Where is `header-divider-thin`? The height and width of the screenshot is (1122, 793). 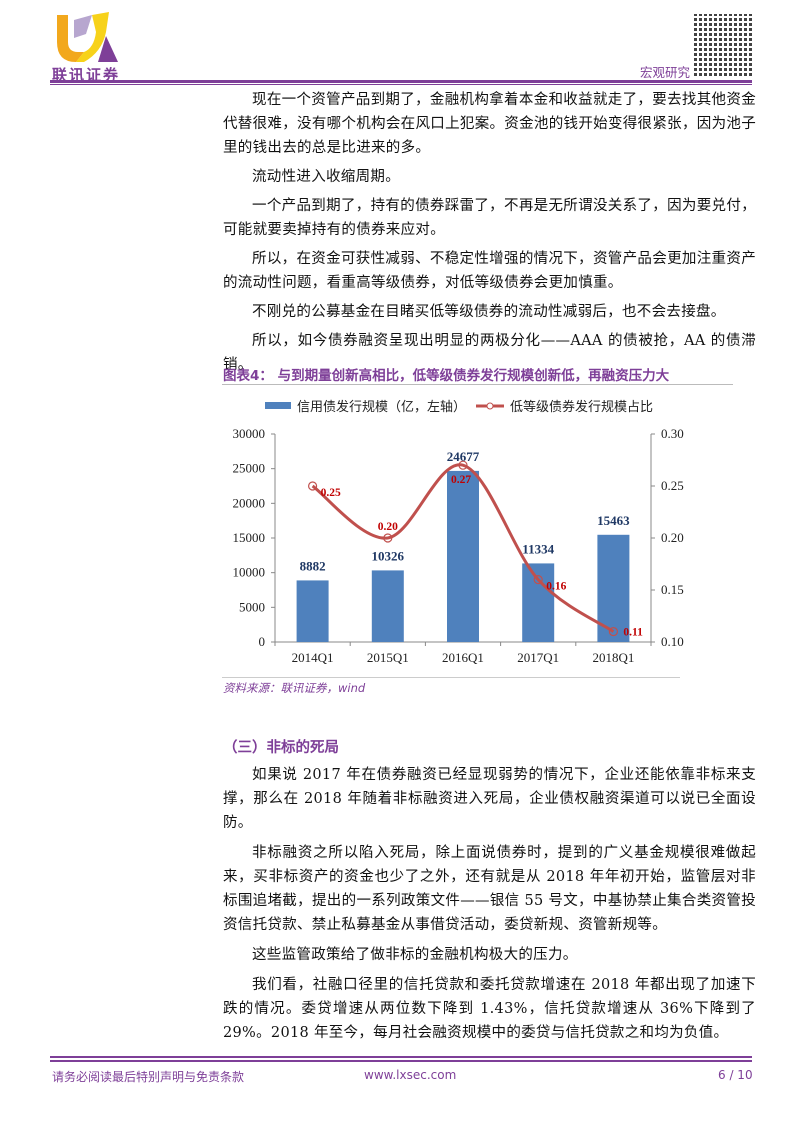 header-divider-thin is located at coordinates (401, 84).